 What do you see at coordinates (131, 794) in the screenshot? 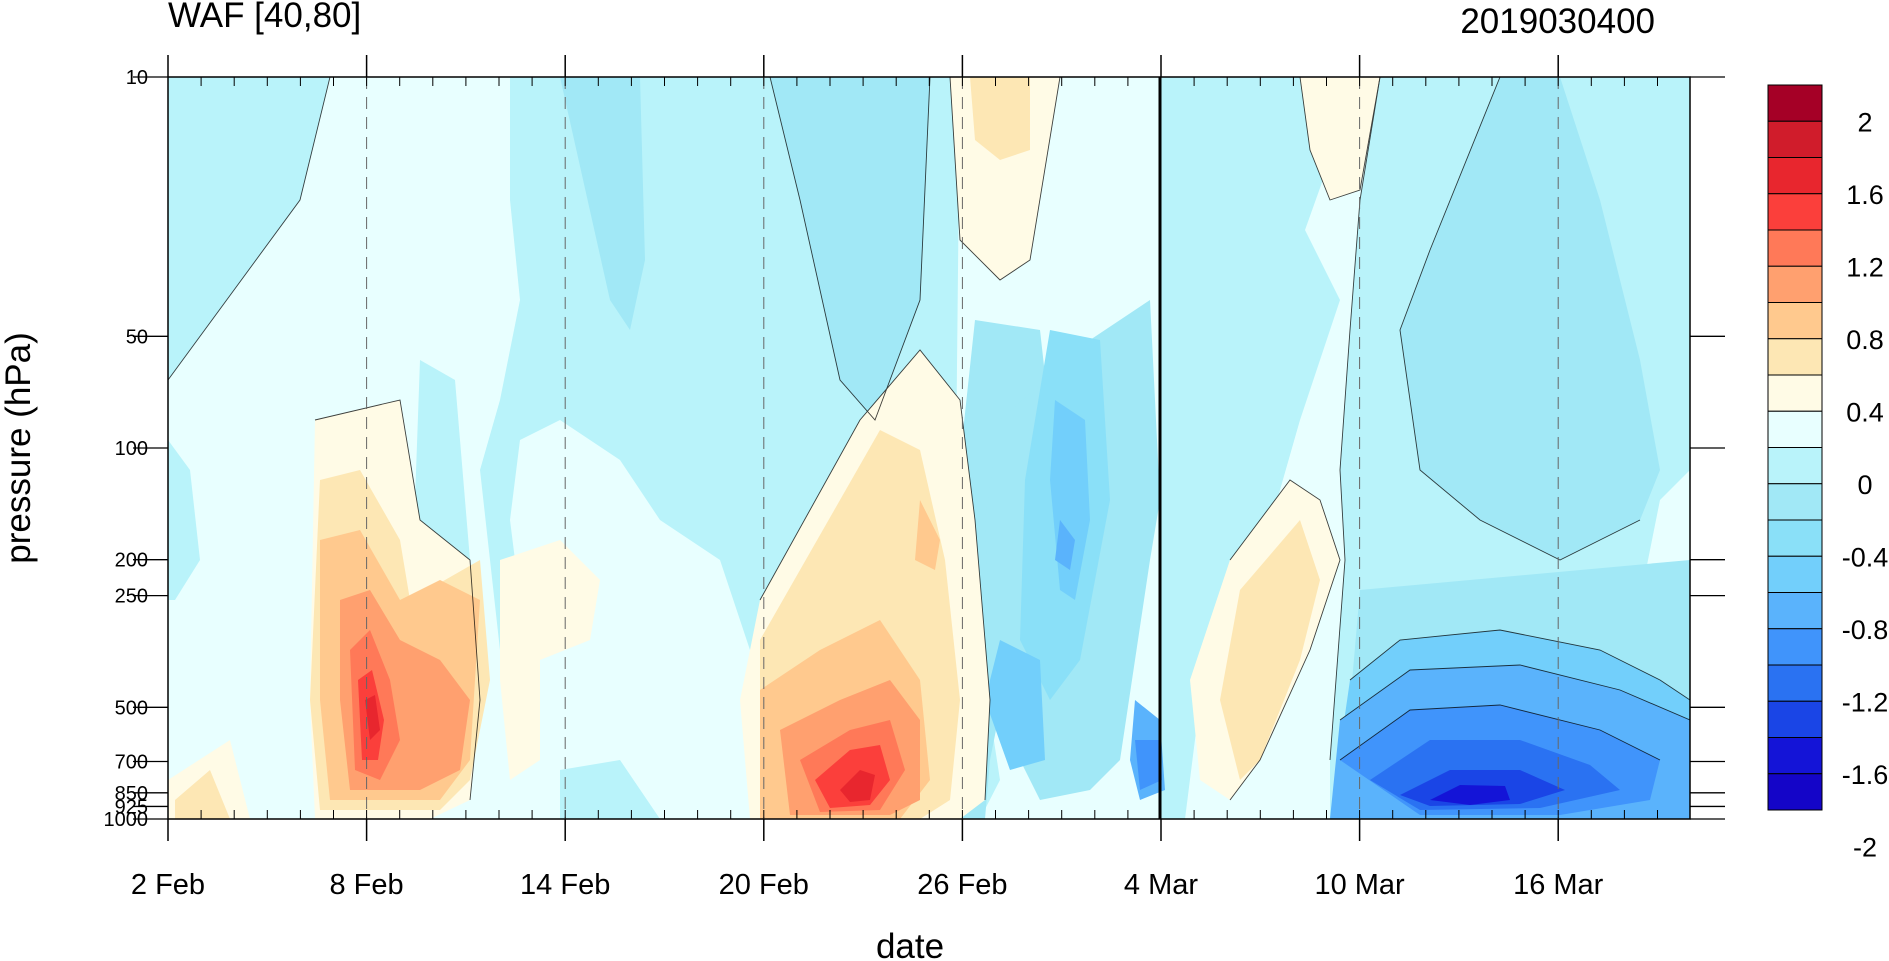
I see `y-tick-label: 850` at bounding box center [131, 794].